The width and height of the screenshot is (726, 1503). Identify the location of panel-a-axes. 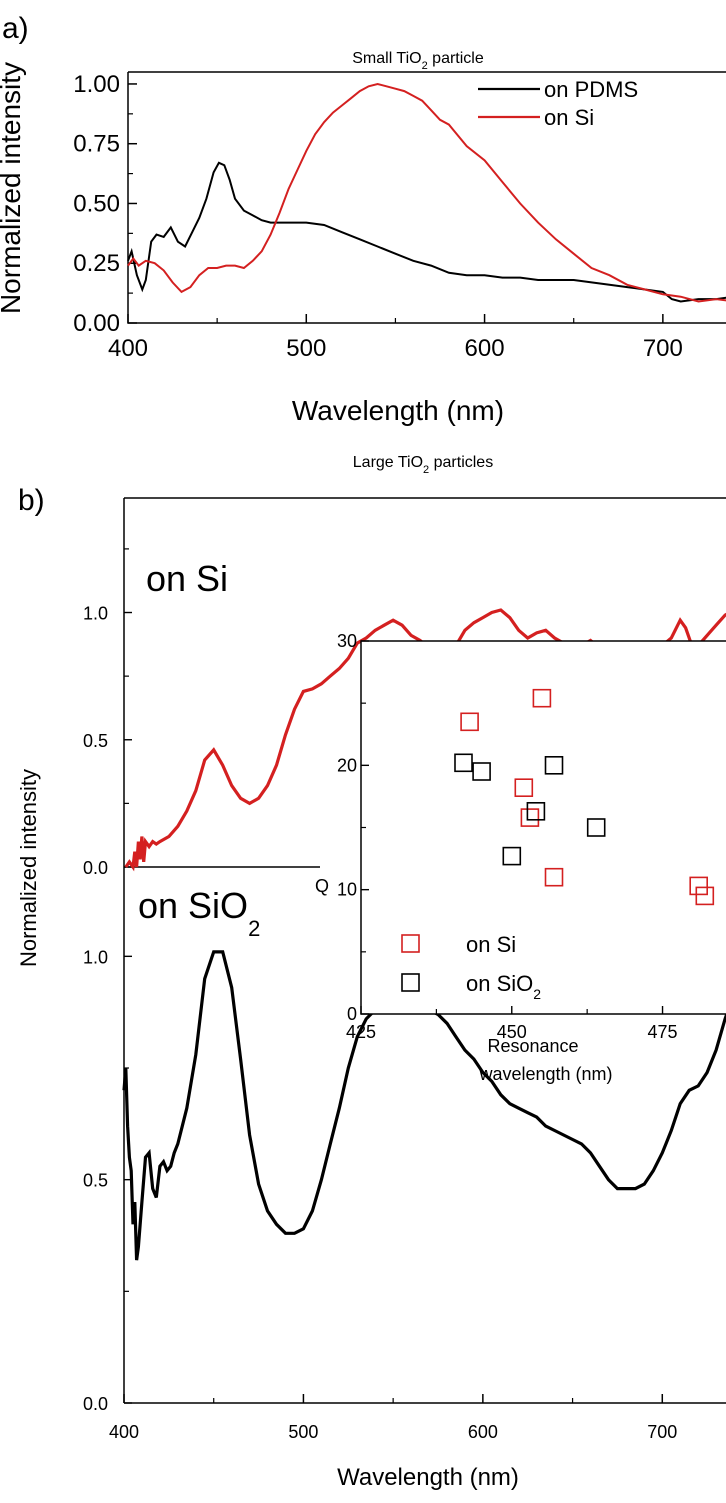
(426, 198).